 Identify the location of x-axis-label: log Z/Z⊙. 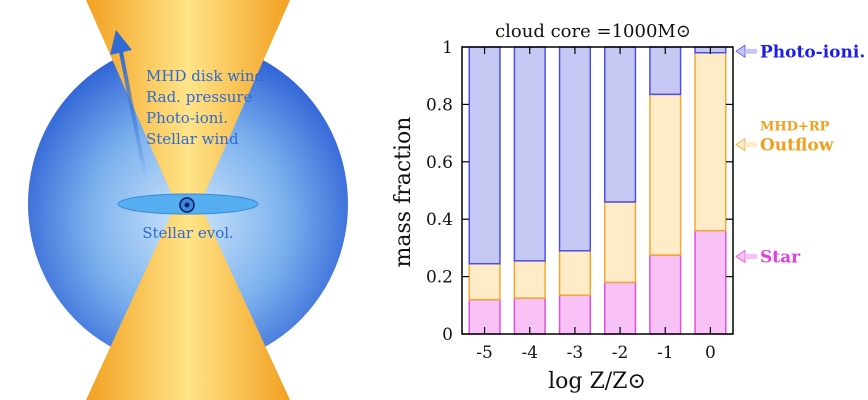
(597, 381).